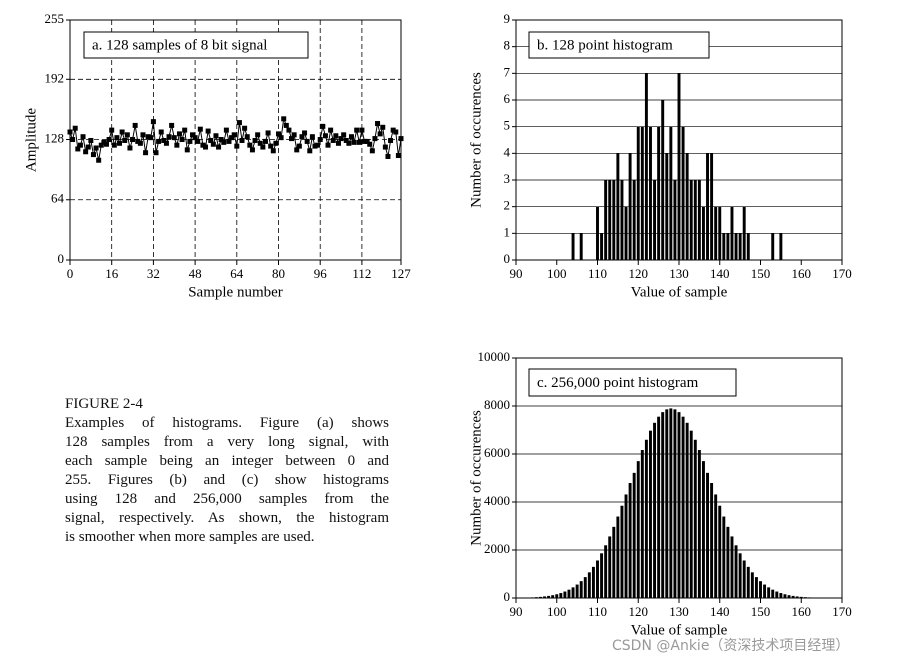  Describe the element at coordinates (507, 18) in the screenshot. I see `y-tick-label: 9` at that location.